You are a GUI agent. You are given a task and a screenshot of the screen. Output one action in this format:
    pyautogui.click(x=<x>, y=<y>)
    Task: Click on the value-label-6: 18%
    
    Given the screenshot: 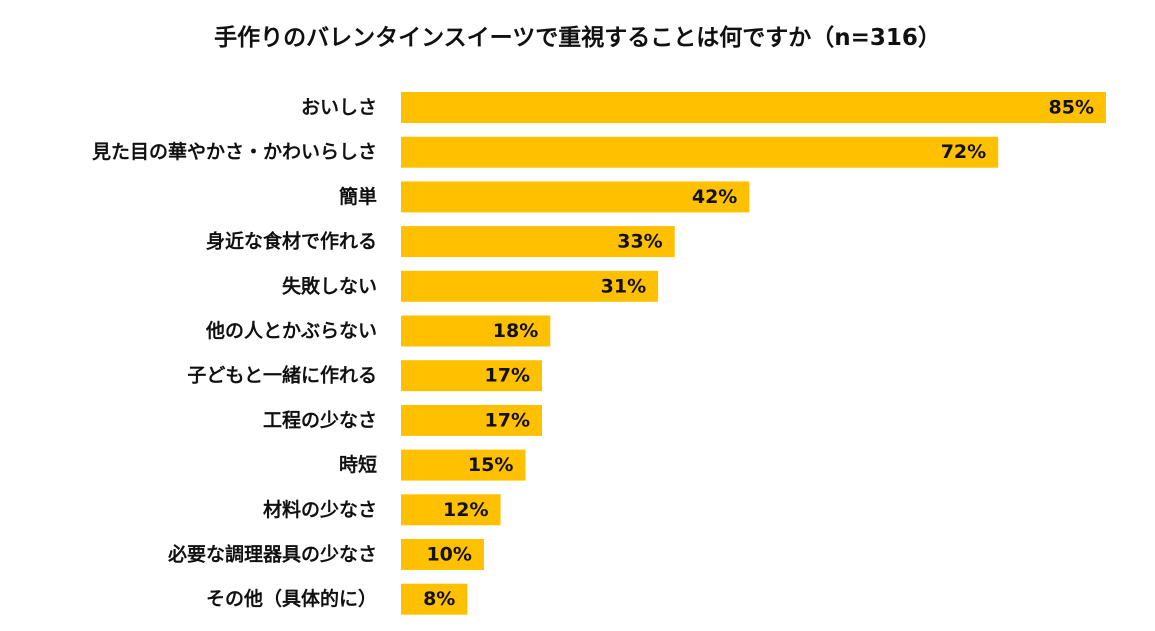 What is the action you would take?
    pyautogui.click(x=515, y=331)
    